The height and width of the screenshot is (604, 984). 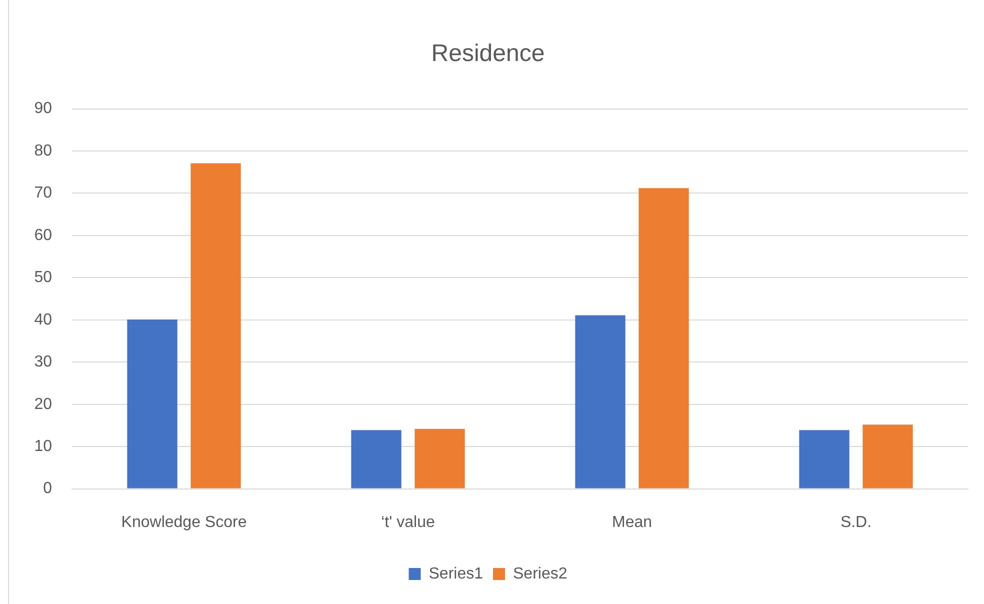 I want to click on legend-label: Series2, so click(x=540, y=573).